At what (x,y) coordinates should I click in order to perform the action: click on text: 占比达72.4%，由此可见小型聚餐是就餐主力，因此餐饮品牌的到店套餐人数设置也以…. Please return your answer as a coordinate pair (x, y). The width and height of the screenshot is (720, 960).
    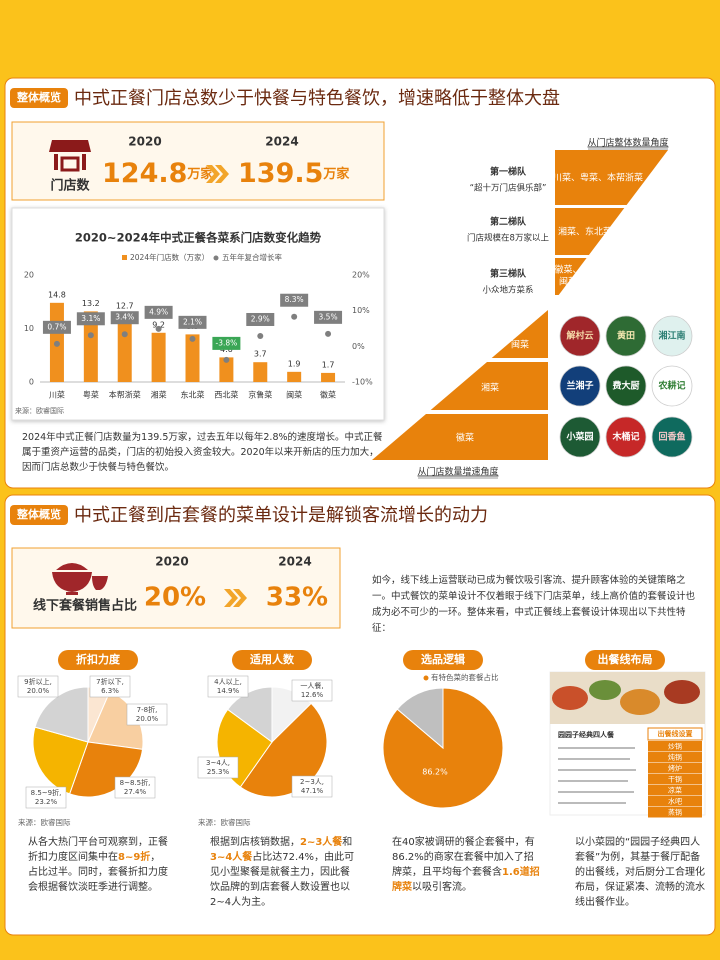
    Looking at the image, I should click on (282, 880).